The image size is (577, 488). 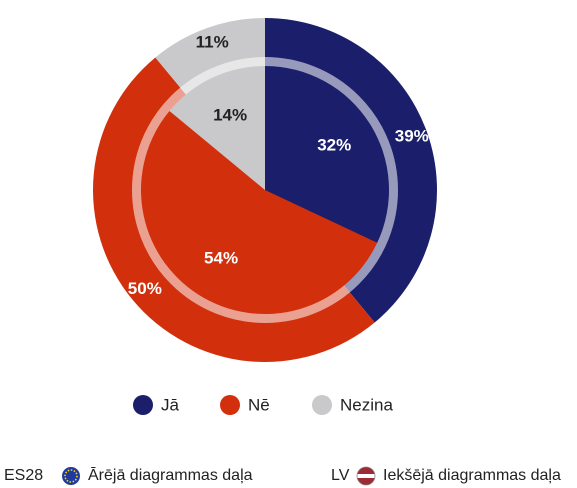 I want to click on value-label: 50%, so click(x=145, y=288).